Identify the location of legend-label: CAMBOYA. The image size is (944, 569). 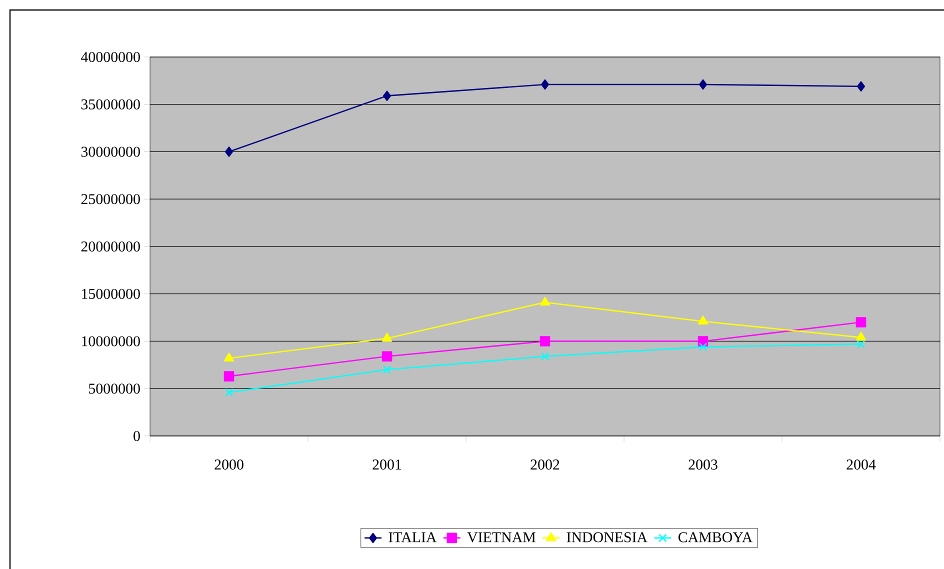
(715, 537).